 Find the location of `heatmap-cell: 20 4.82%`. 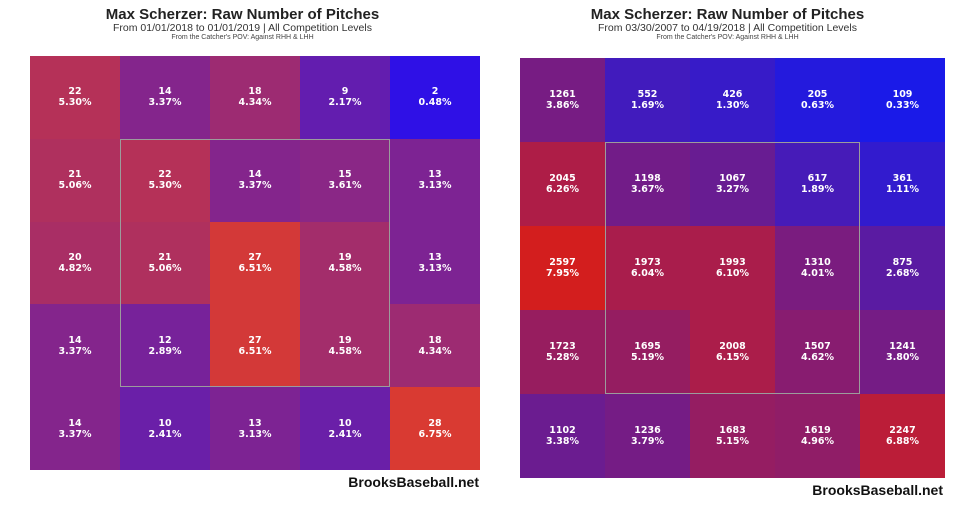

heatmap-cell: 20 4.82% is located at coordinates (75, 263).